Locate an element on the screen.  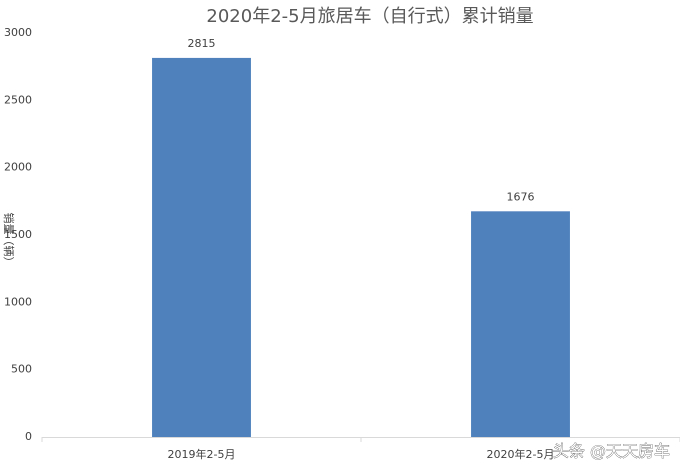
y-tick-label: 1500 is located at coordinates (18, 234).